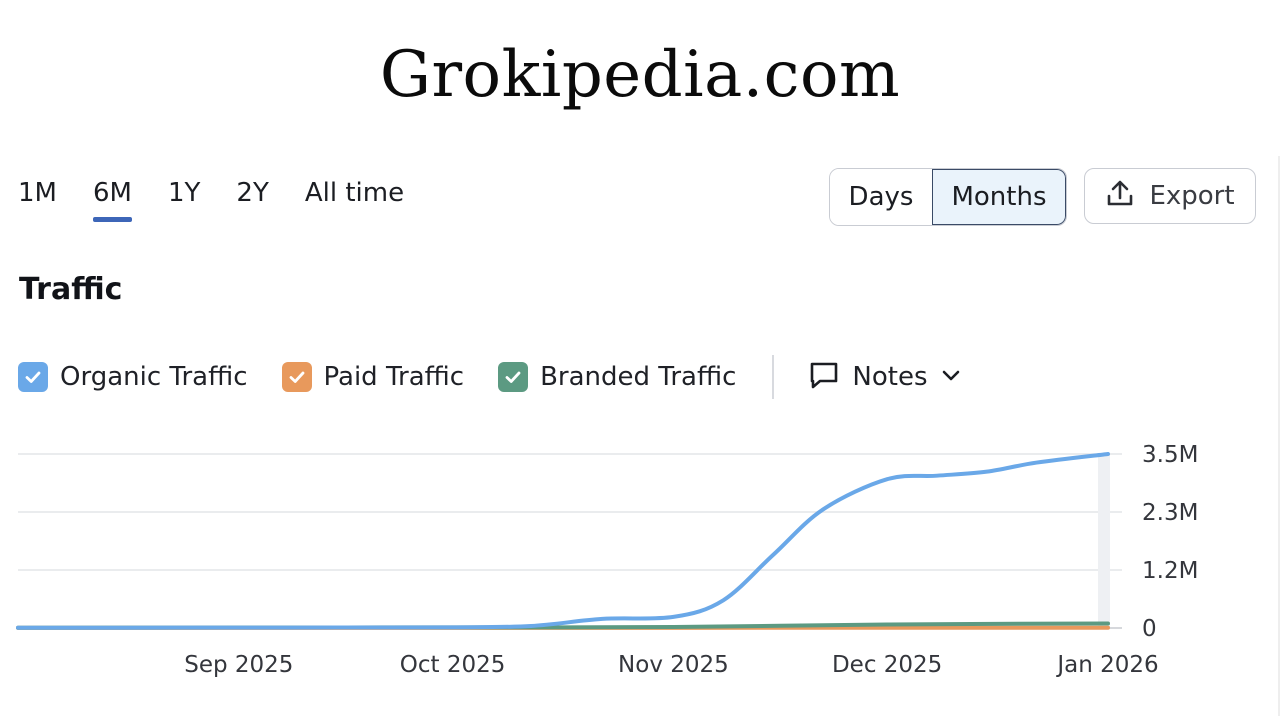 This screenshot has height=720, width=1280. I want to click on granularity-toggle: Days Months, so click(948, 197).